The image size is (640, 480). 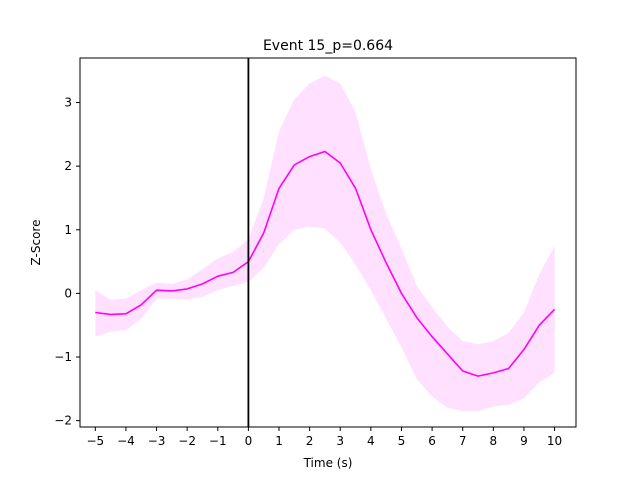 What do you see at coordinates (67, 262) in the screenshot?
I see `y-axis-ticks: −2 −1 0 1 2 3` at bounding box center [67, 262].